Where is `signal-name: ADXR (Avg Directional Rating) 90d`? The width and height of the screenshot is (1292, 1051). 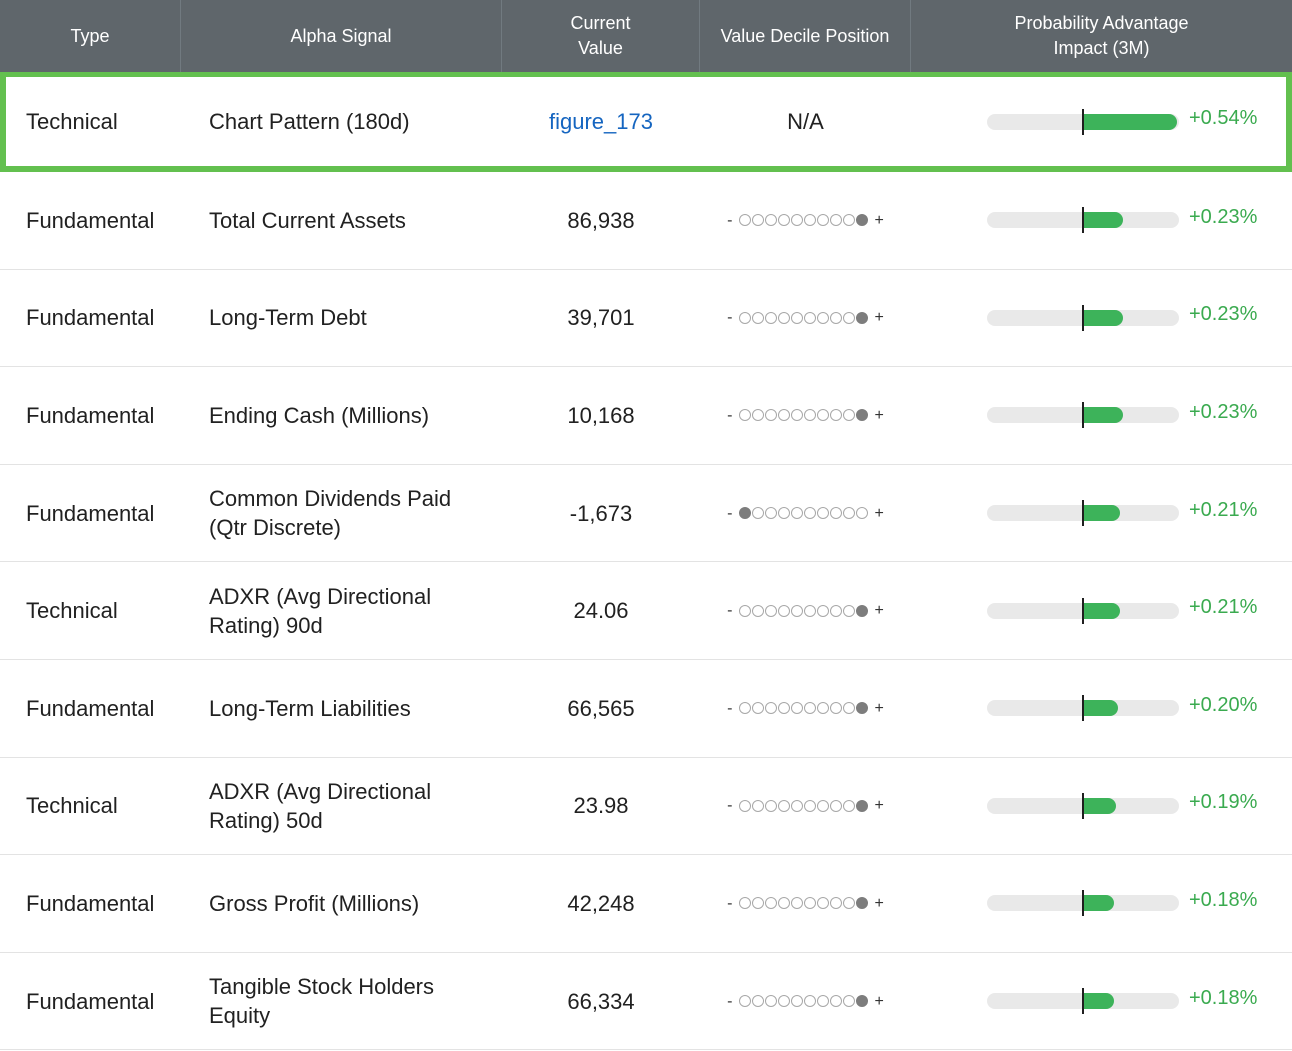 signal-name: ADXR (Avg Directional Rating) 90d is located at coordinates (341, 610).